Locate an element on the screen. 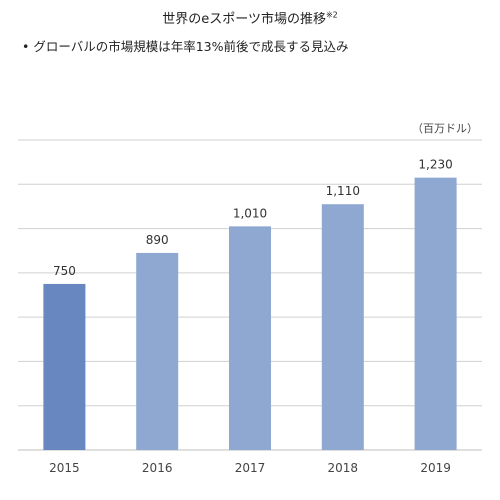 This screenshot has width=500, height=500. unit-label: （百万ドル） is located at coordinates (445, 128).